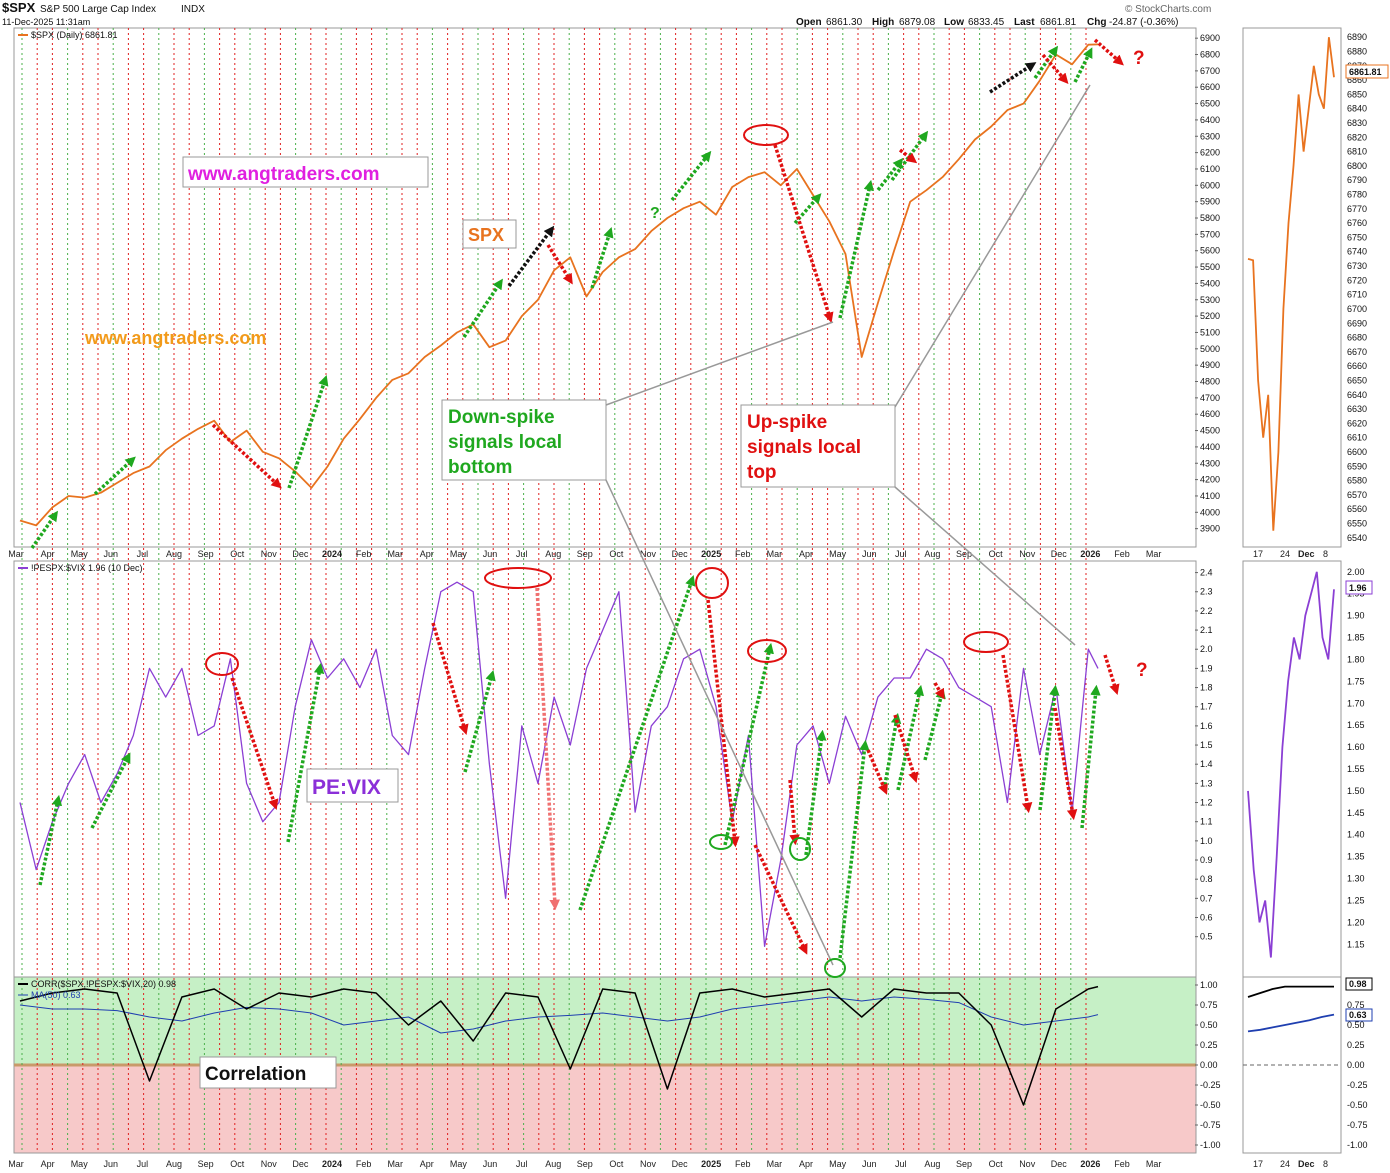 The width and height of the screenshot is (1390, 1173). I want to click on inset-x-top-label: 17, so click(1258, 554).